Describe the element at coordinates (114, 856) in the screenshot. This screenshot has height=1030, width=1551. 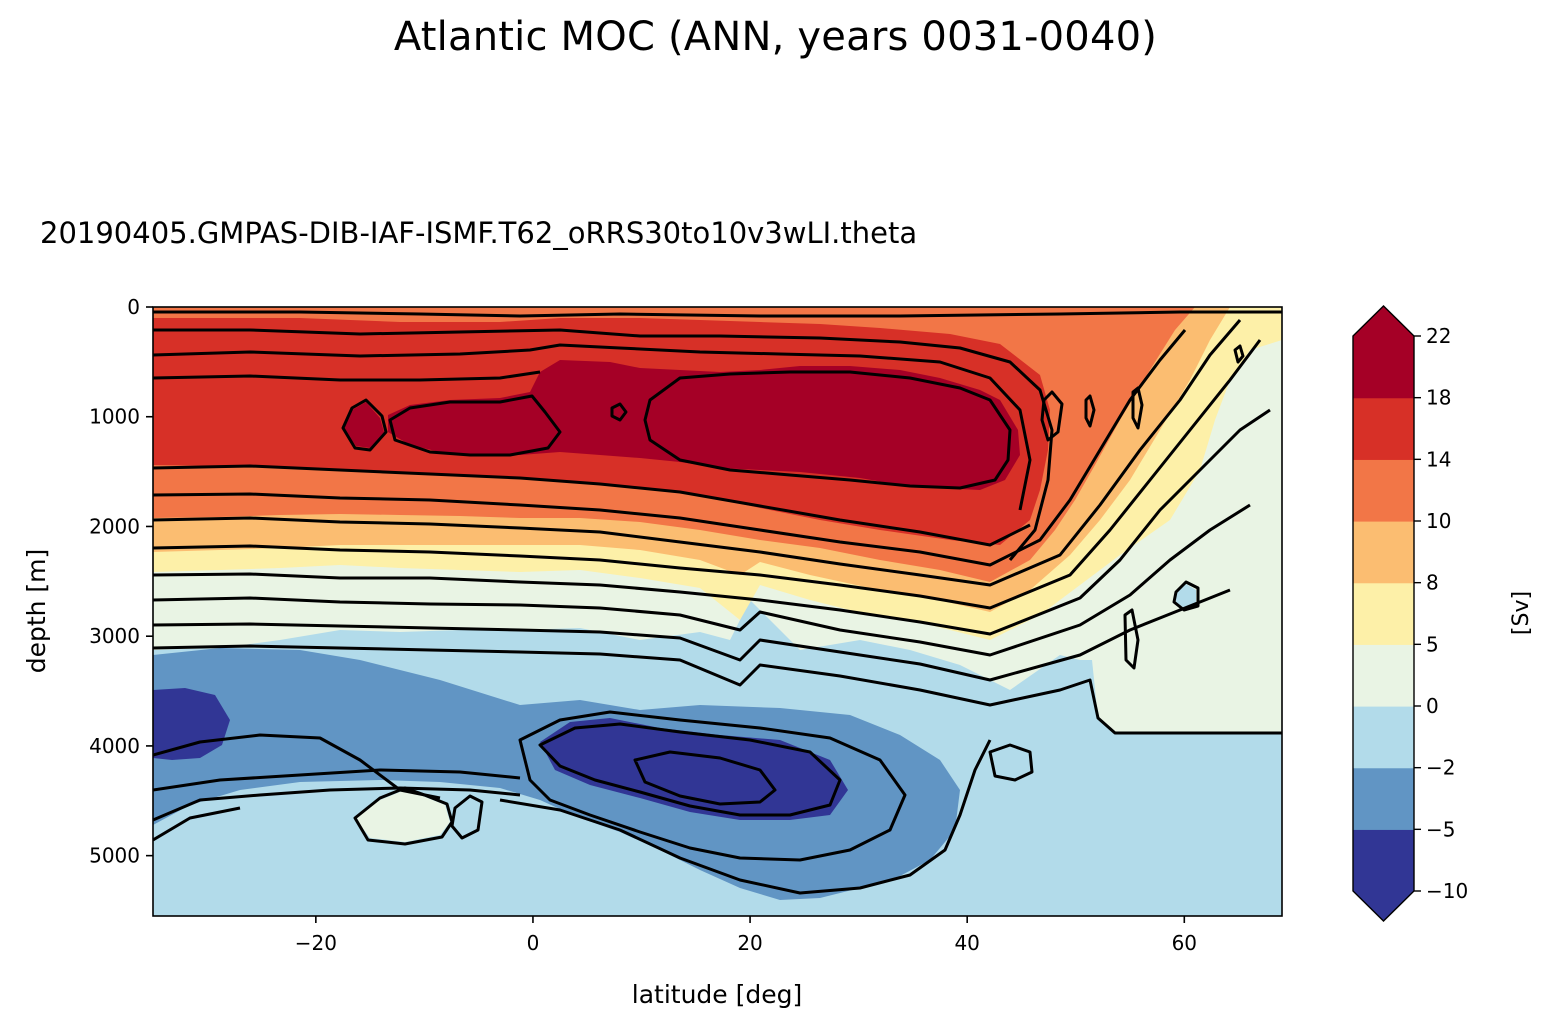
I see `y-tick-label: 5000` at that location.